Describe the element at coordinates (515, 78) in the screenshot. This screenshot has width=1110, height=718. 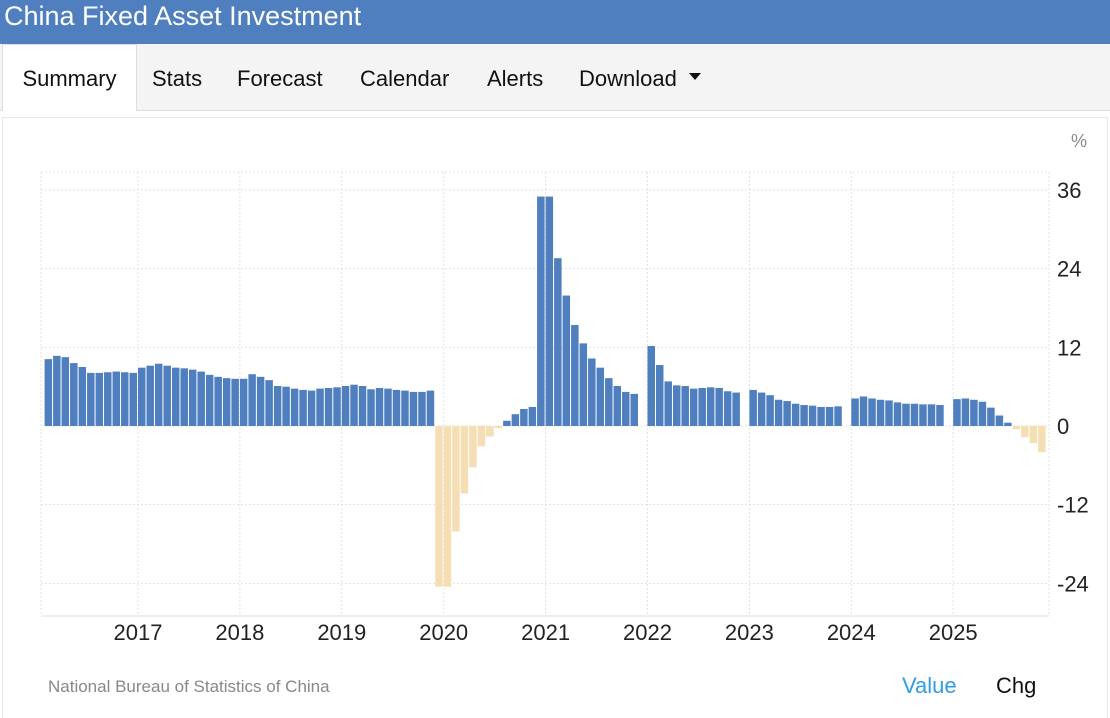
I see `tab-alerts: Alerts` at that location.